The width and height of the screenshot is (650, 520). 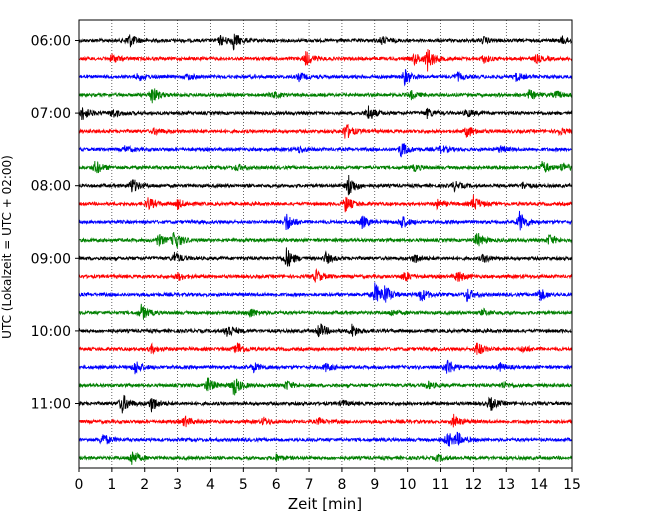 I want to click on x-tick-label: 6, so click(x=276, y=485).